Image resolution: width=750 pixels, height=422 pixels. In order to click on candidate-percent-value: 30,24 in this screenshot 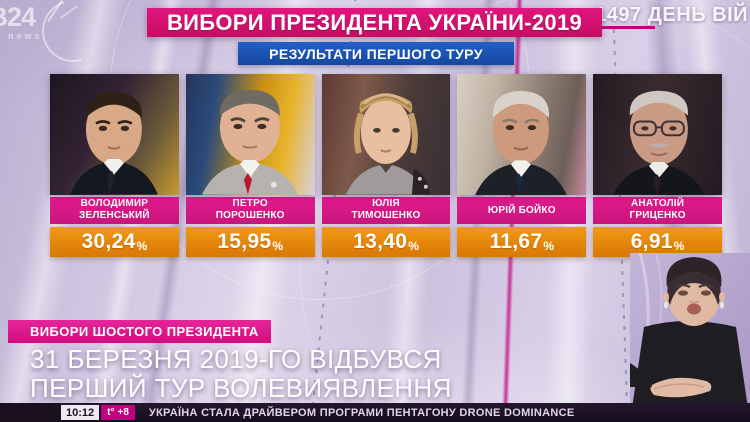, I will do `click(108, 242)`.